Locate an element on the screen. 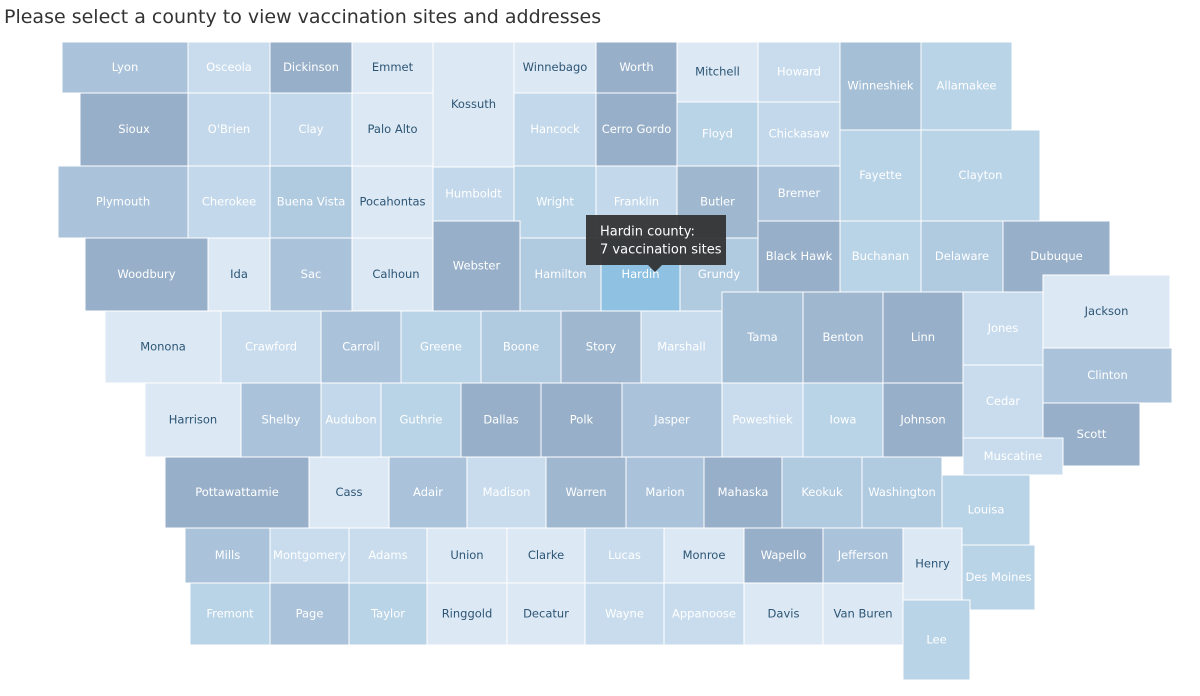  county-label: Marshall is located at coordinates (681, 347).